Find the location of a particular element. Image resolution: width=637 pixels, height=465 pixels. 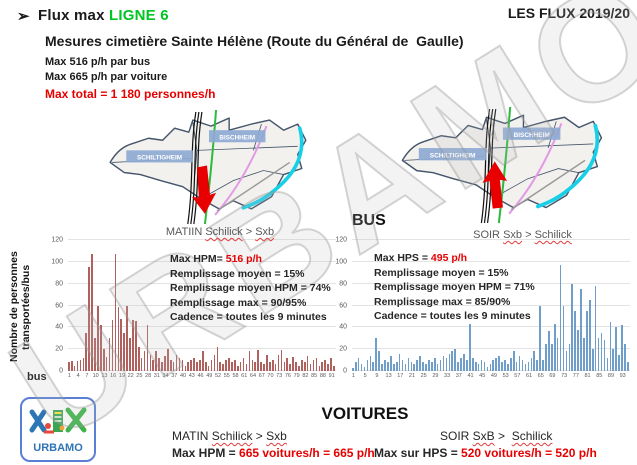

title-flux-max: Flux max is located at coordinates (73, 15).